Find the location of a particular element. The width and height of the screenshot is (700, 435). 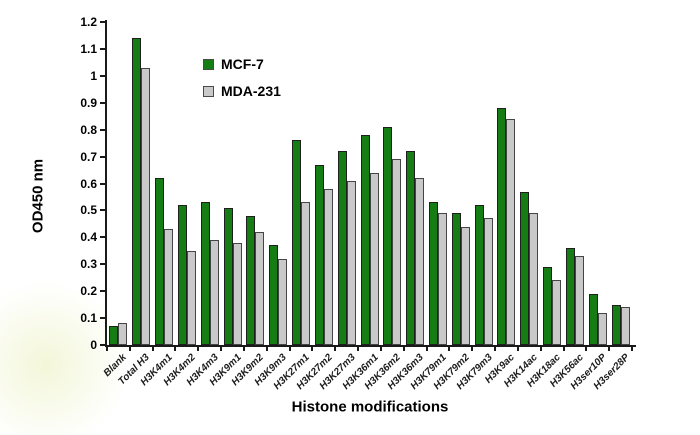

bar-MCF-7-H3ser10P is located at coordinates (593, 319).